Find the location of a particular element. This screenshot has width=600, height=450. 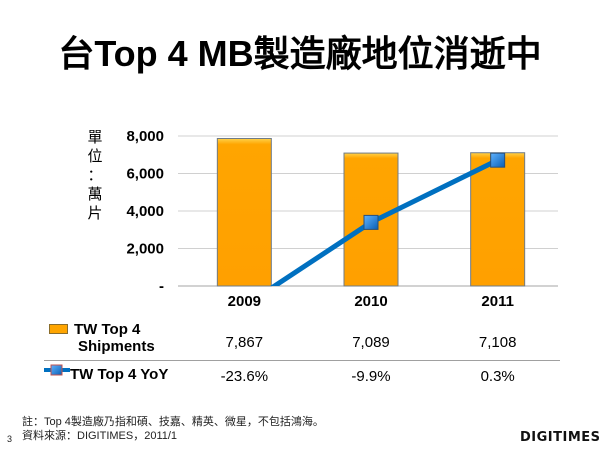

x-axis-ticks: 2009 2010 2011 is located at coordinates (371, 301).